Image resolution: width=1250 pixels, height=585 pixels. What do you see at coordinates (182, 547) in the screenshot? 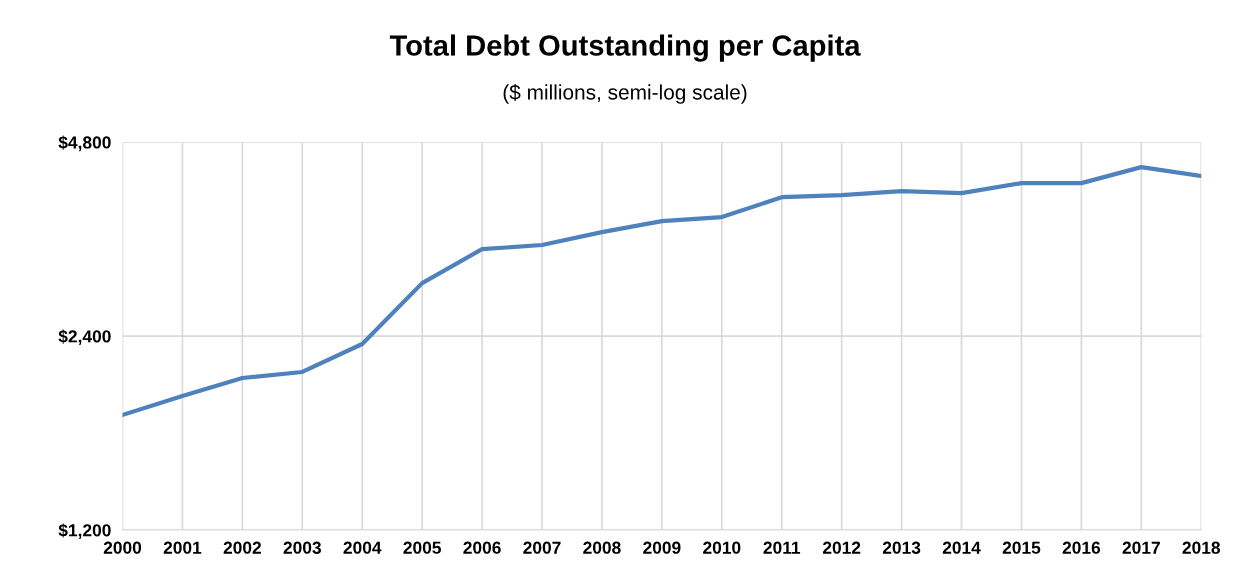
I see `x-tick-label: 2001` at bounding box center [182, 547].